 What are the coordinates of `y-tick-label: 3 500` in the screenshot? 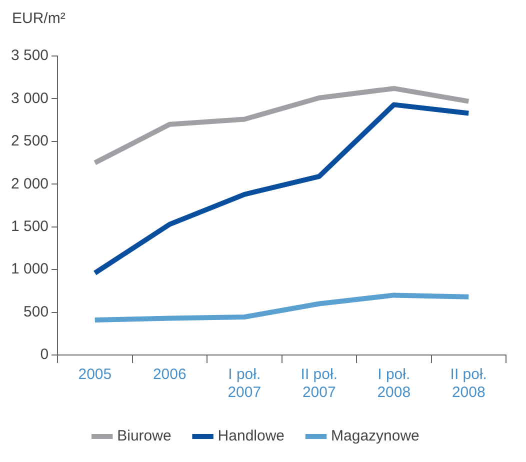 It's located at (29, 55).